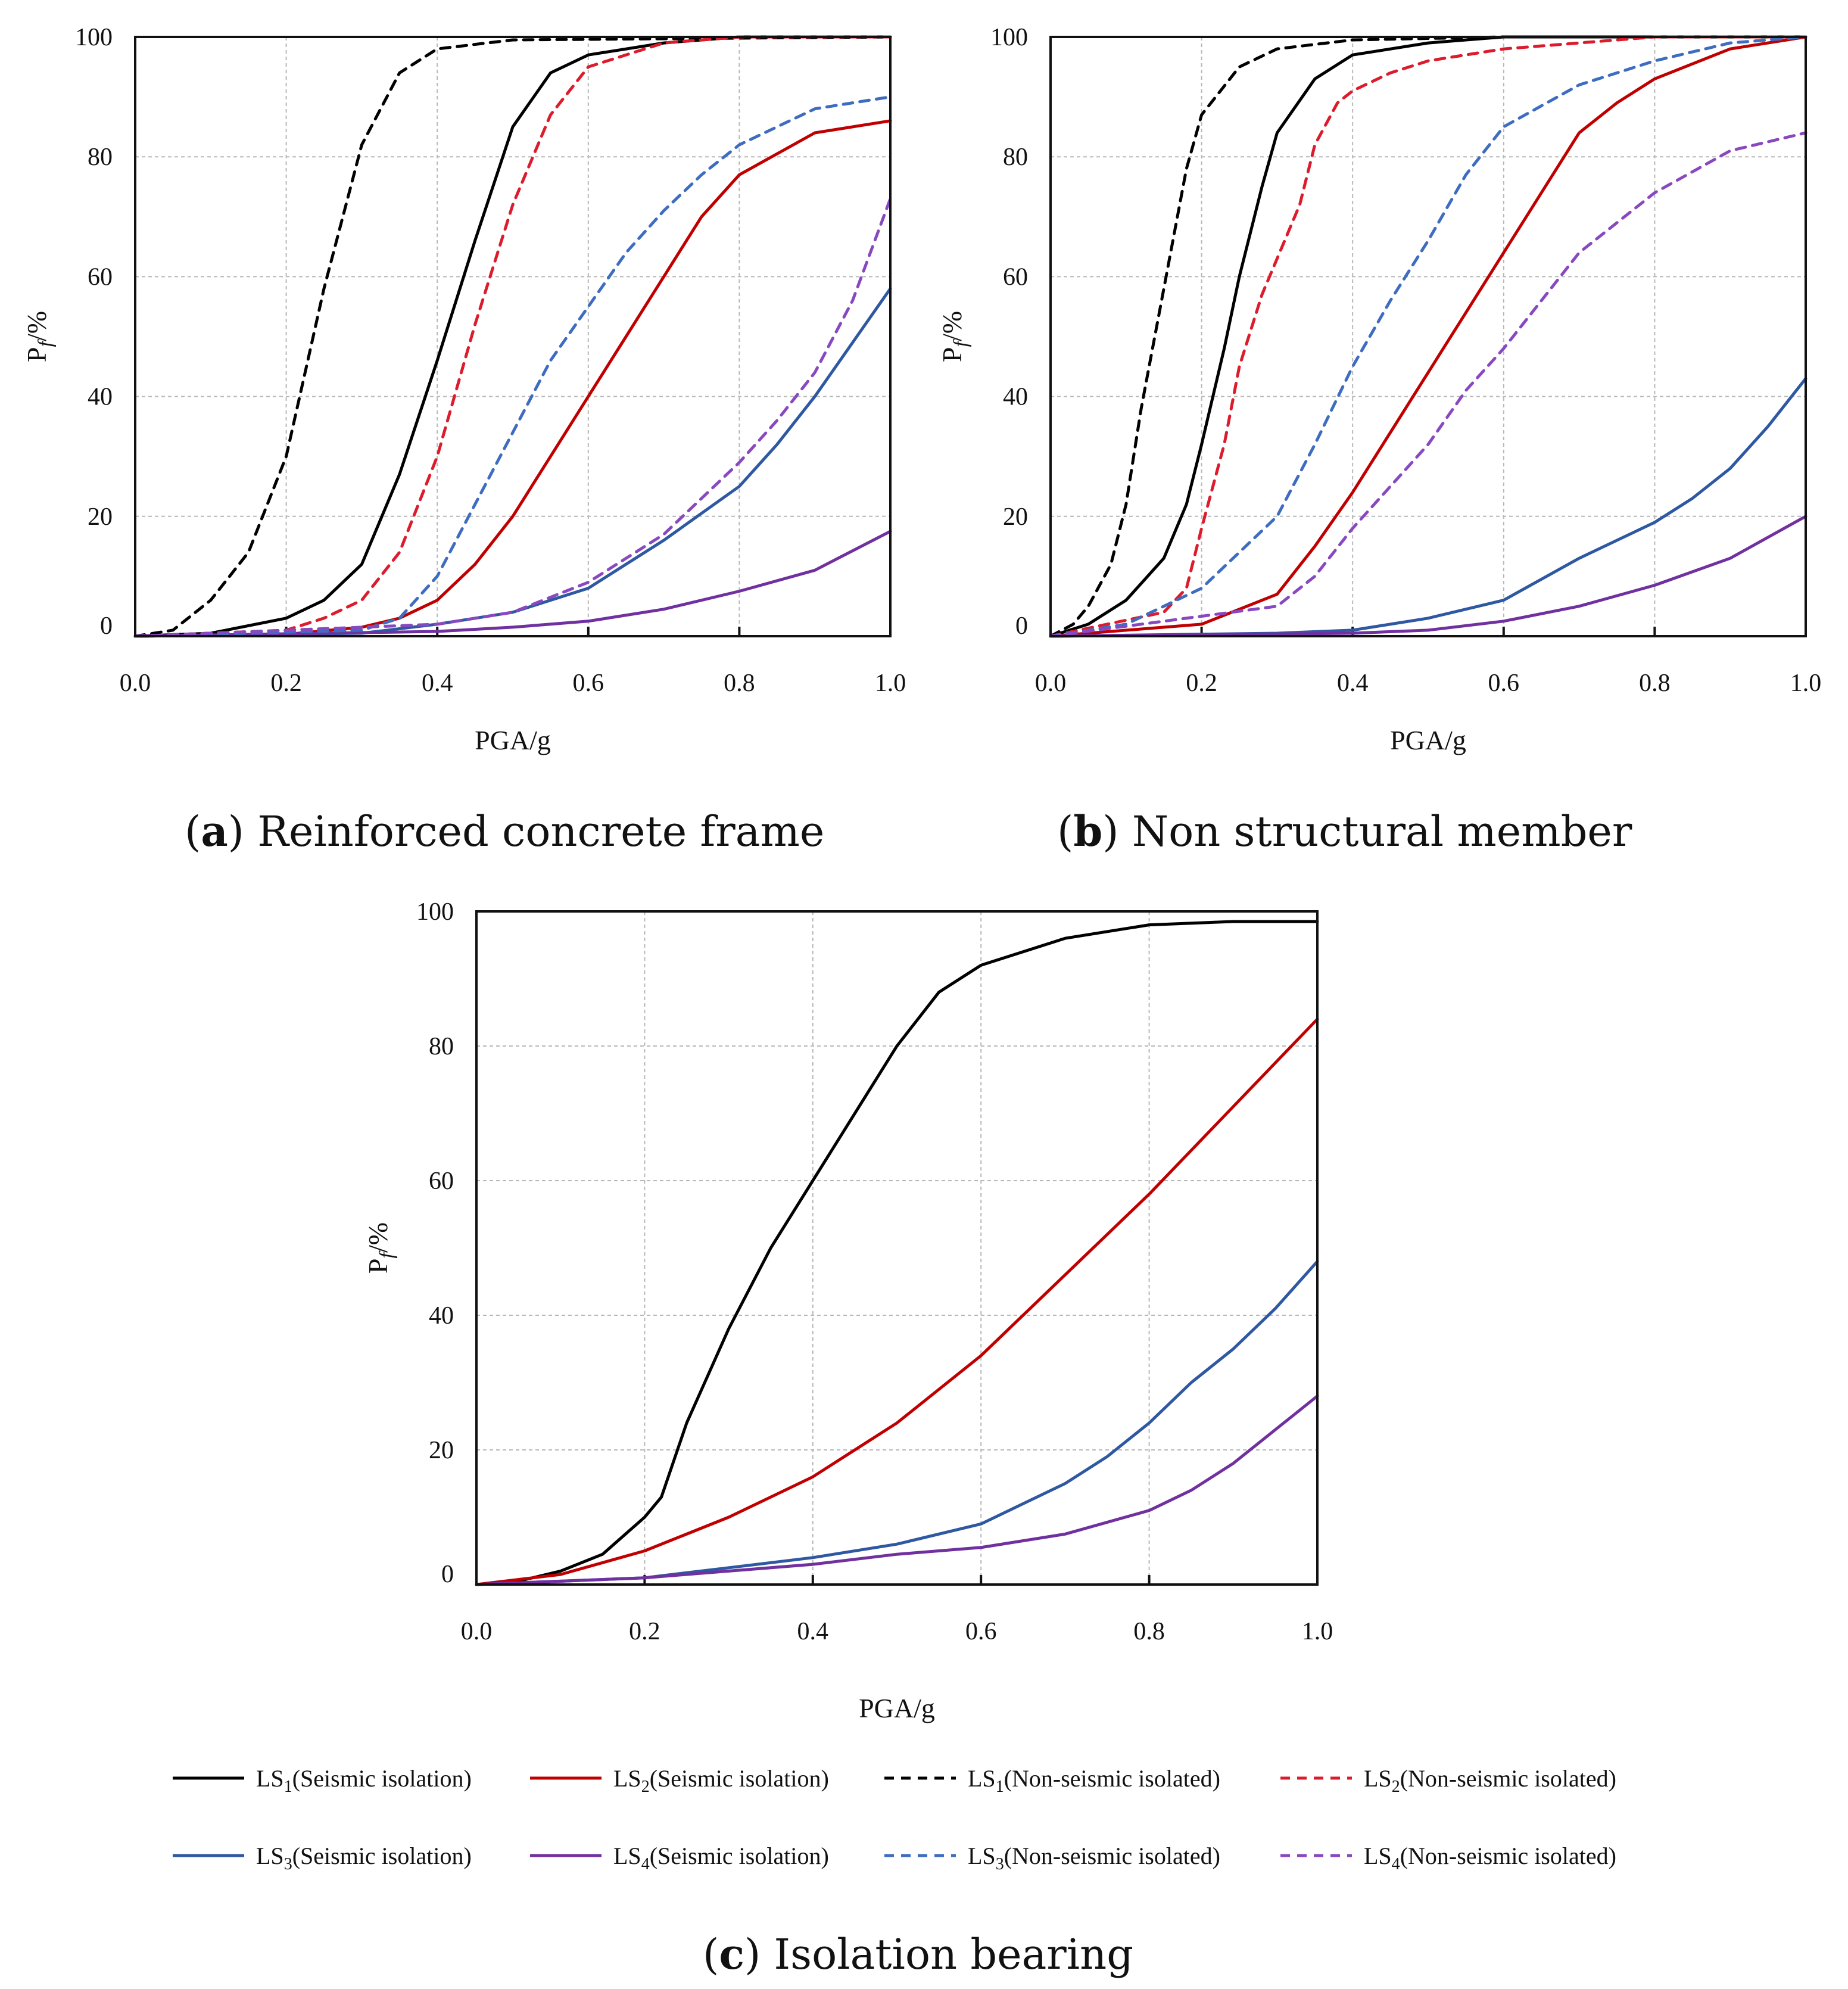  What do you see at coordinates (504, 831) in the screenshot?
I see `panel-caption: (a) Reinforced concrete frame` at bounding box center [504, 831].